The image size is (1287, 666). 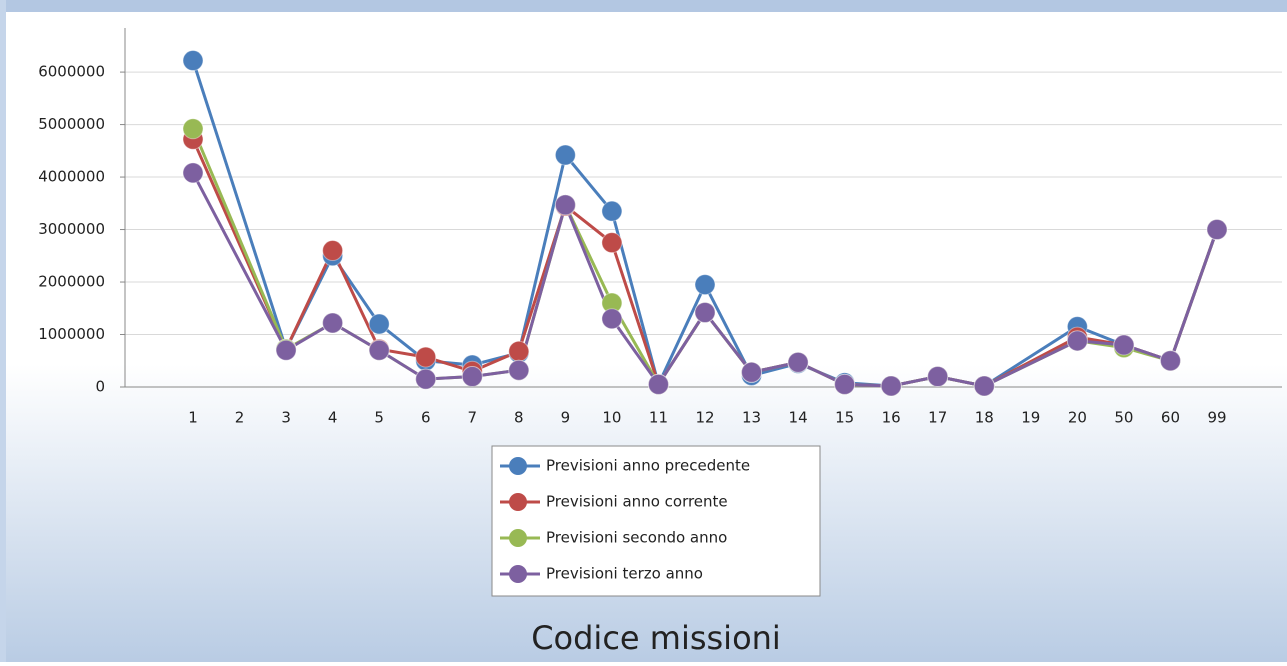 I want to click on x-tick-label: 10, so click(x=611, y=418).